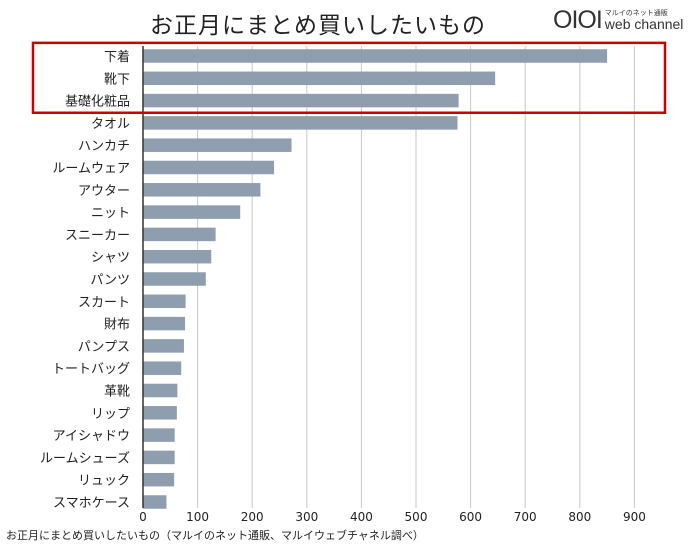 The image size is (700, 550). What do you see at coordinates (578, 20) in the screenshot?
I see `logo-mark: OIOI` at bounding box center [578, 20].